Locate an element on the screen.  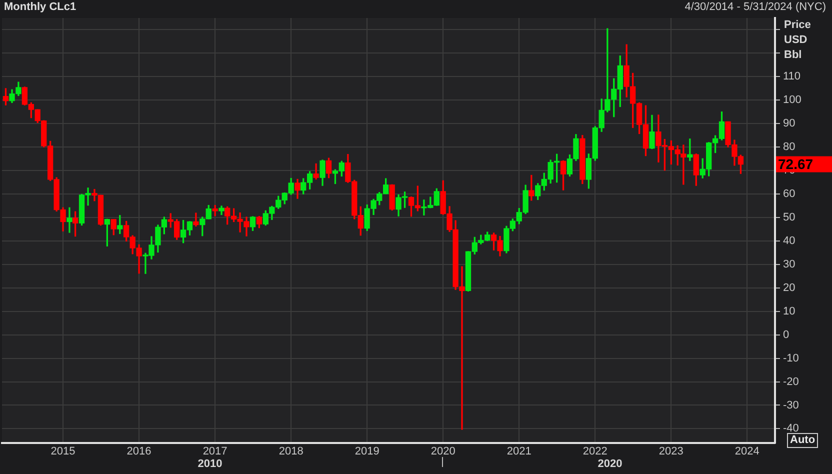
y-tick-label: -40 is located at coordinates (791, 428).